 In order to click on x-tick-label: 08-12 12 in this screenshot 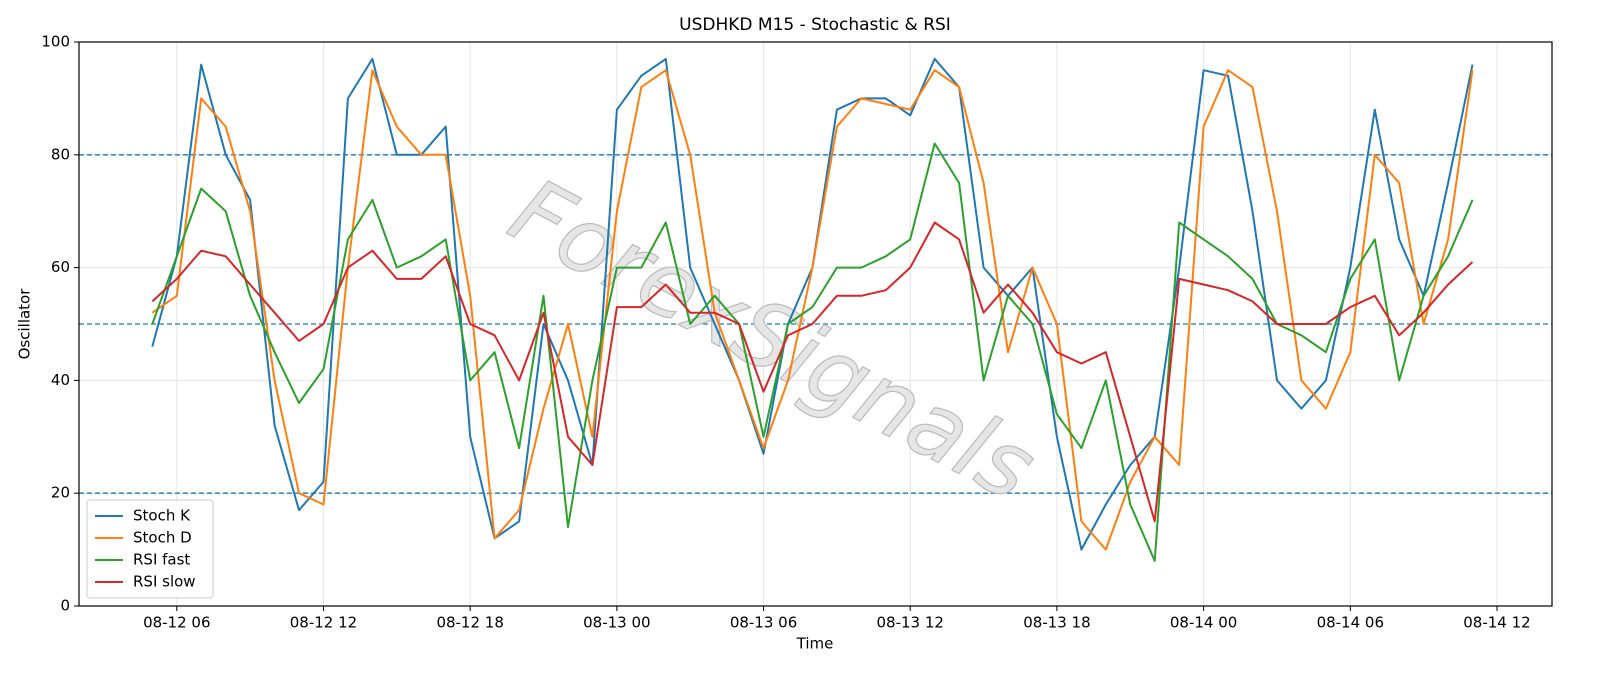, I will do `click(323, 623)`.